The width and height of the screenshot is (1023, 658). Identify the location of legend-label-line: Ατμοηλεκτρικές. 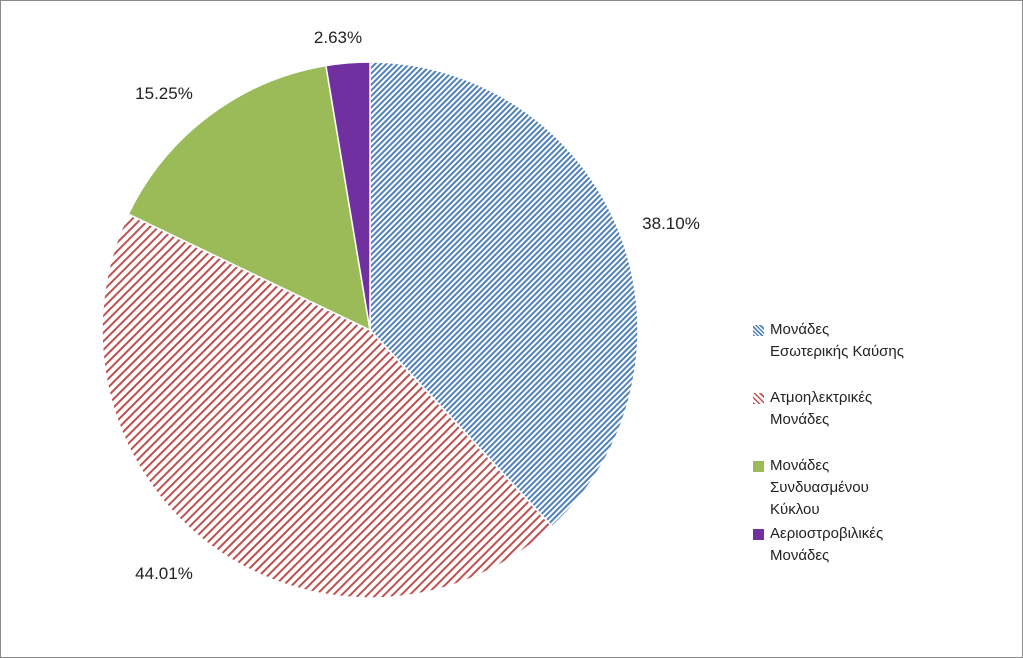
(821, 397).